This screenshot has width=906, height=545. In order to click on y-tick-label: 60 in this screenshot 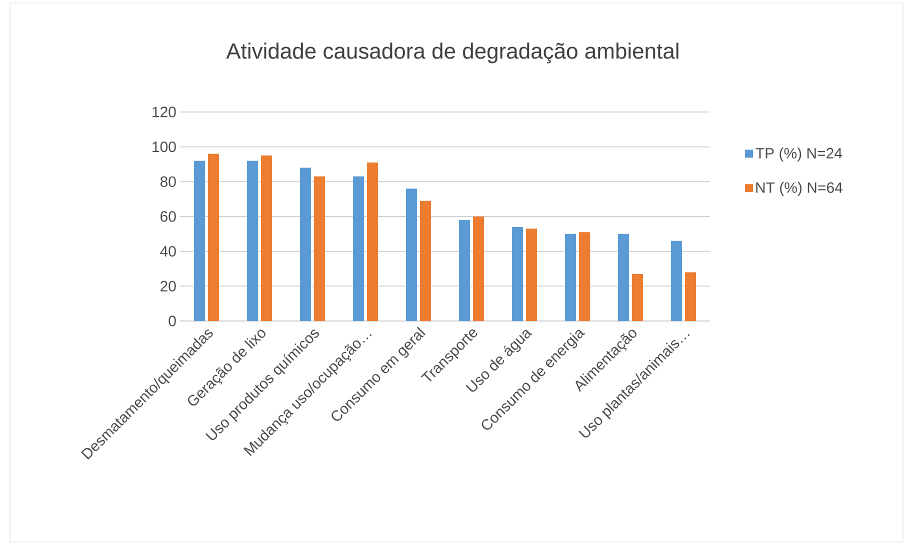, I will do `click(168, 216)`.